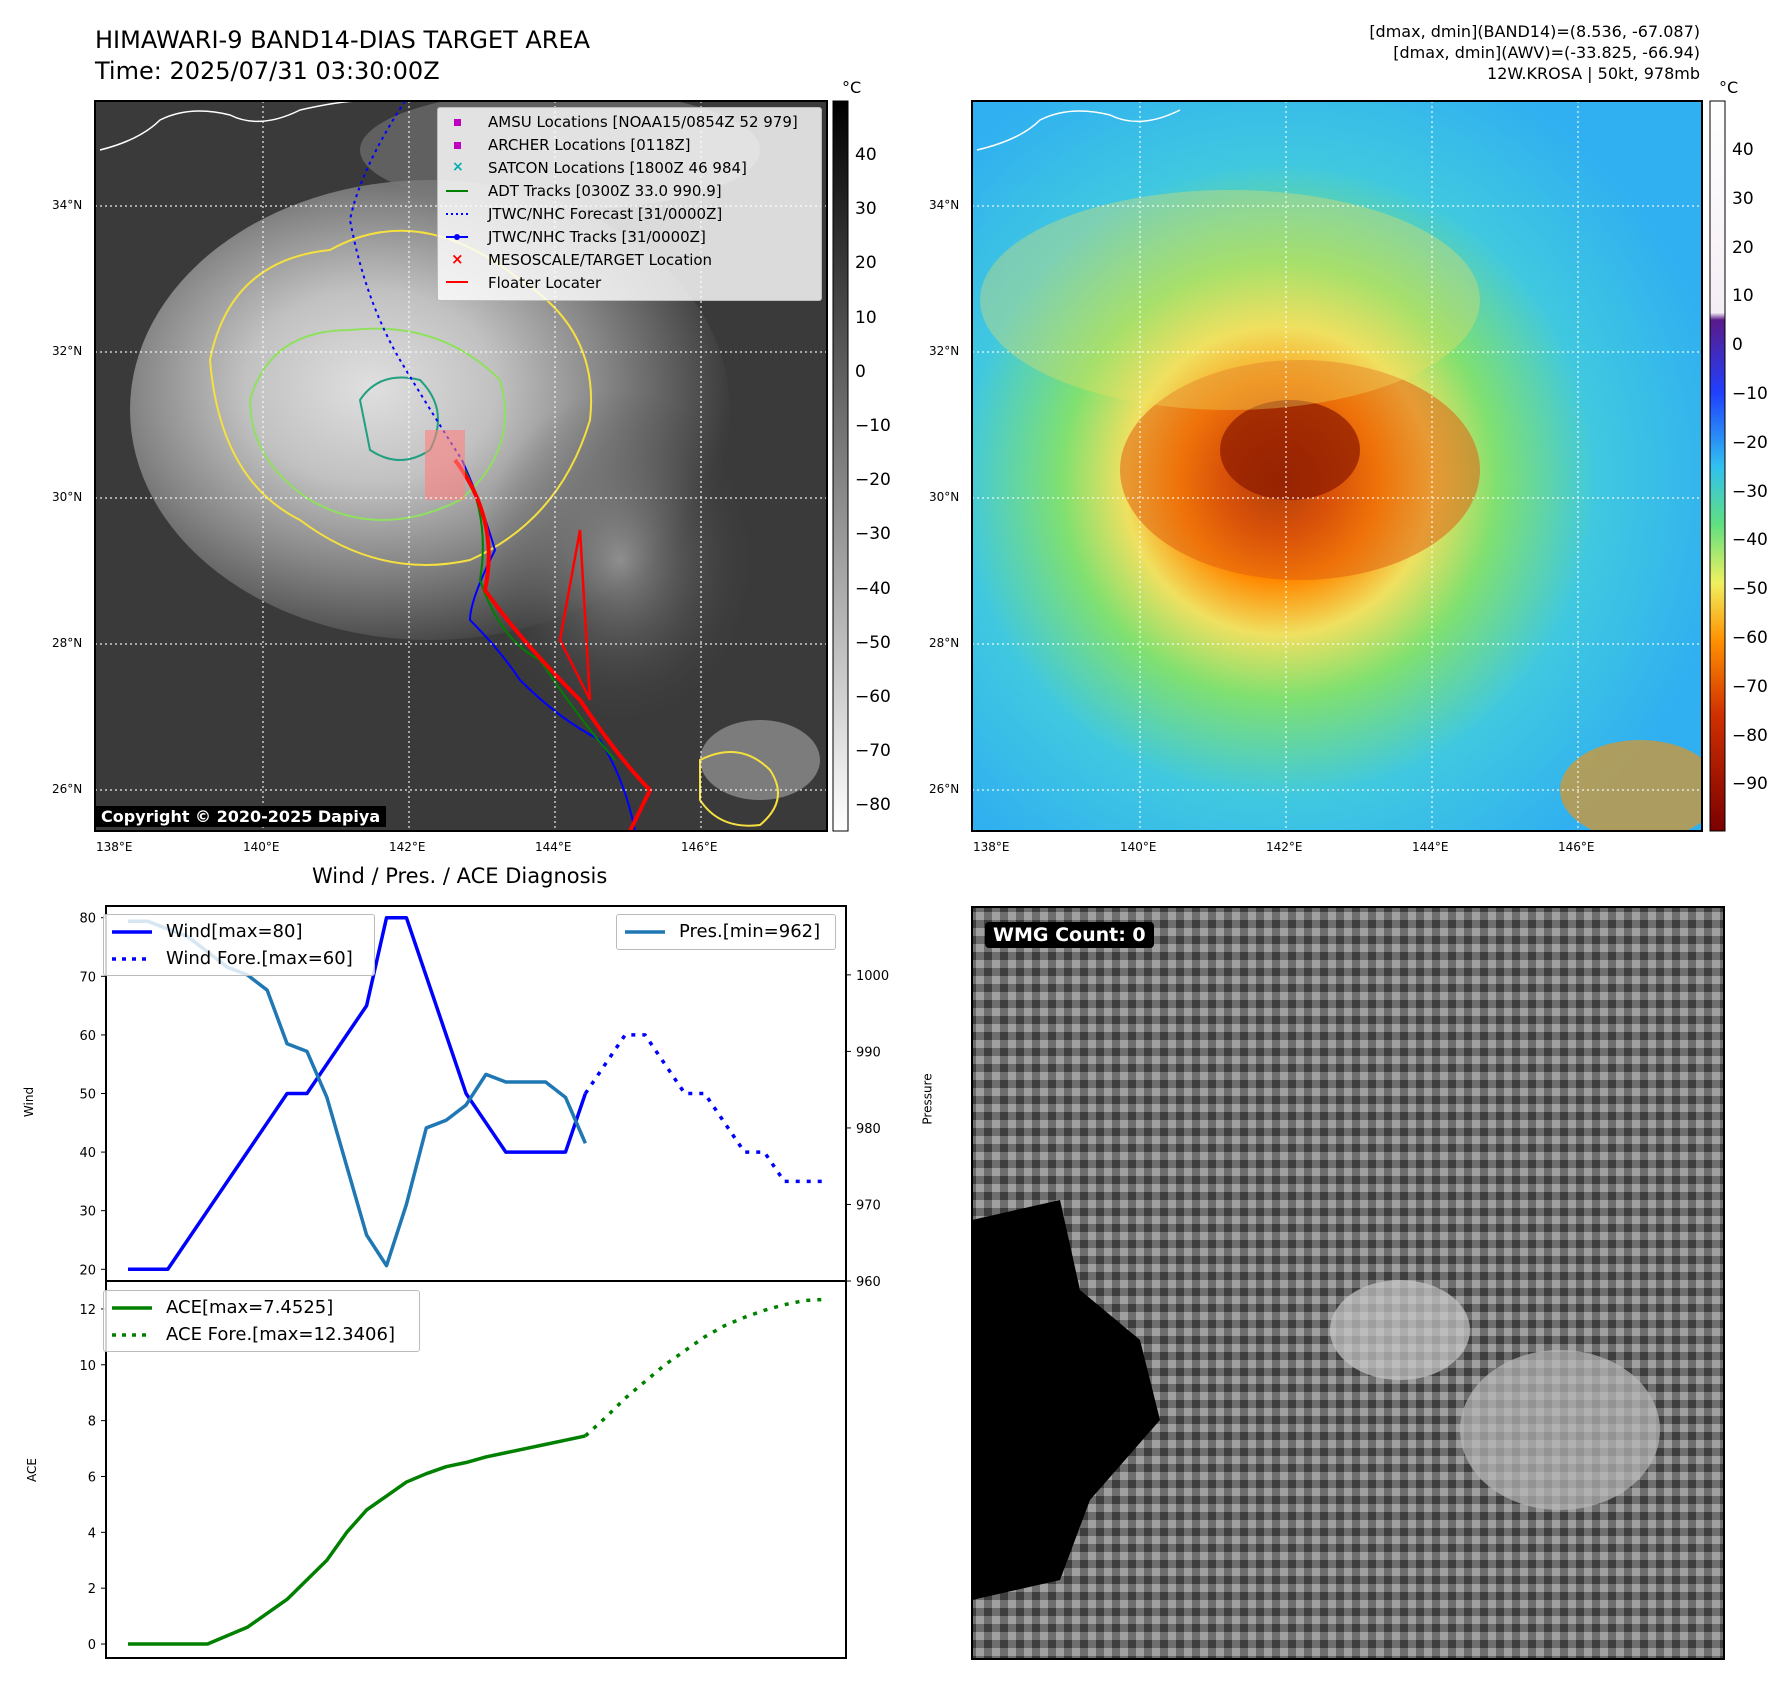  What do you see at coordinates (750, 931) in the screenshot?
I see `legend-pres: Pres.[min=962]` at bounding box center [750, 931].